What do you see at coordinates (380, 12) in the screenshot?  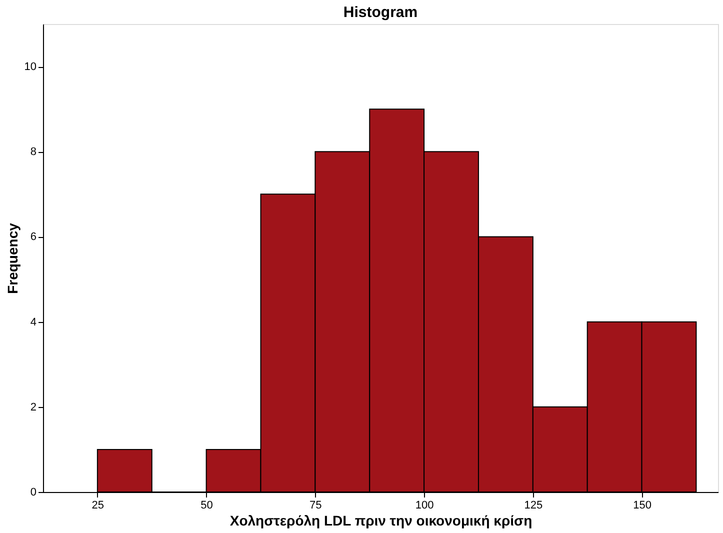 I see `chart-title: Histogram` at bounding box center [380, 12].